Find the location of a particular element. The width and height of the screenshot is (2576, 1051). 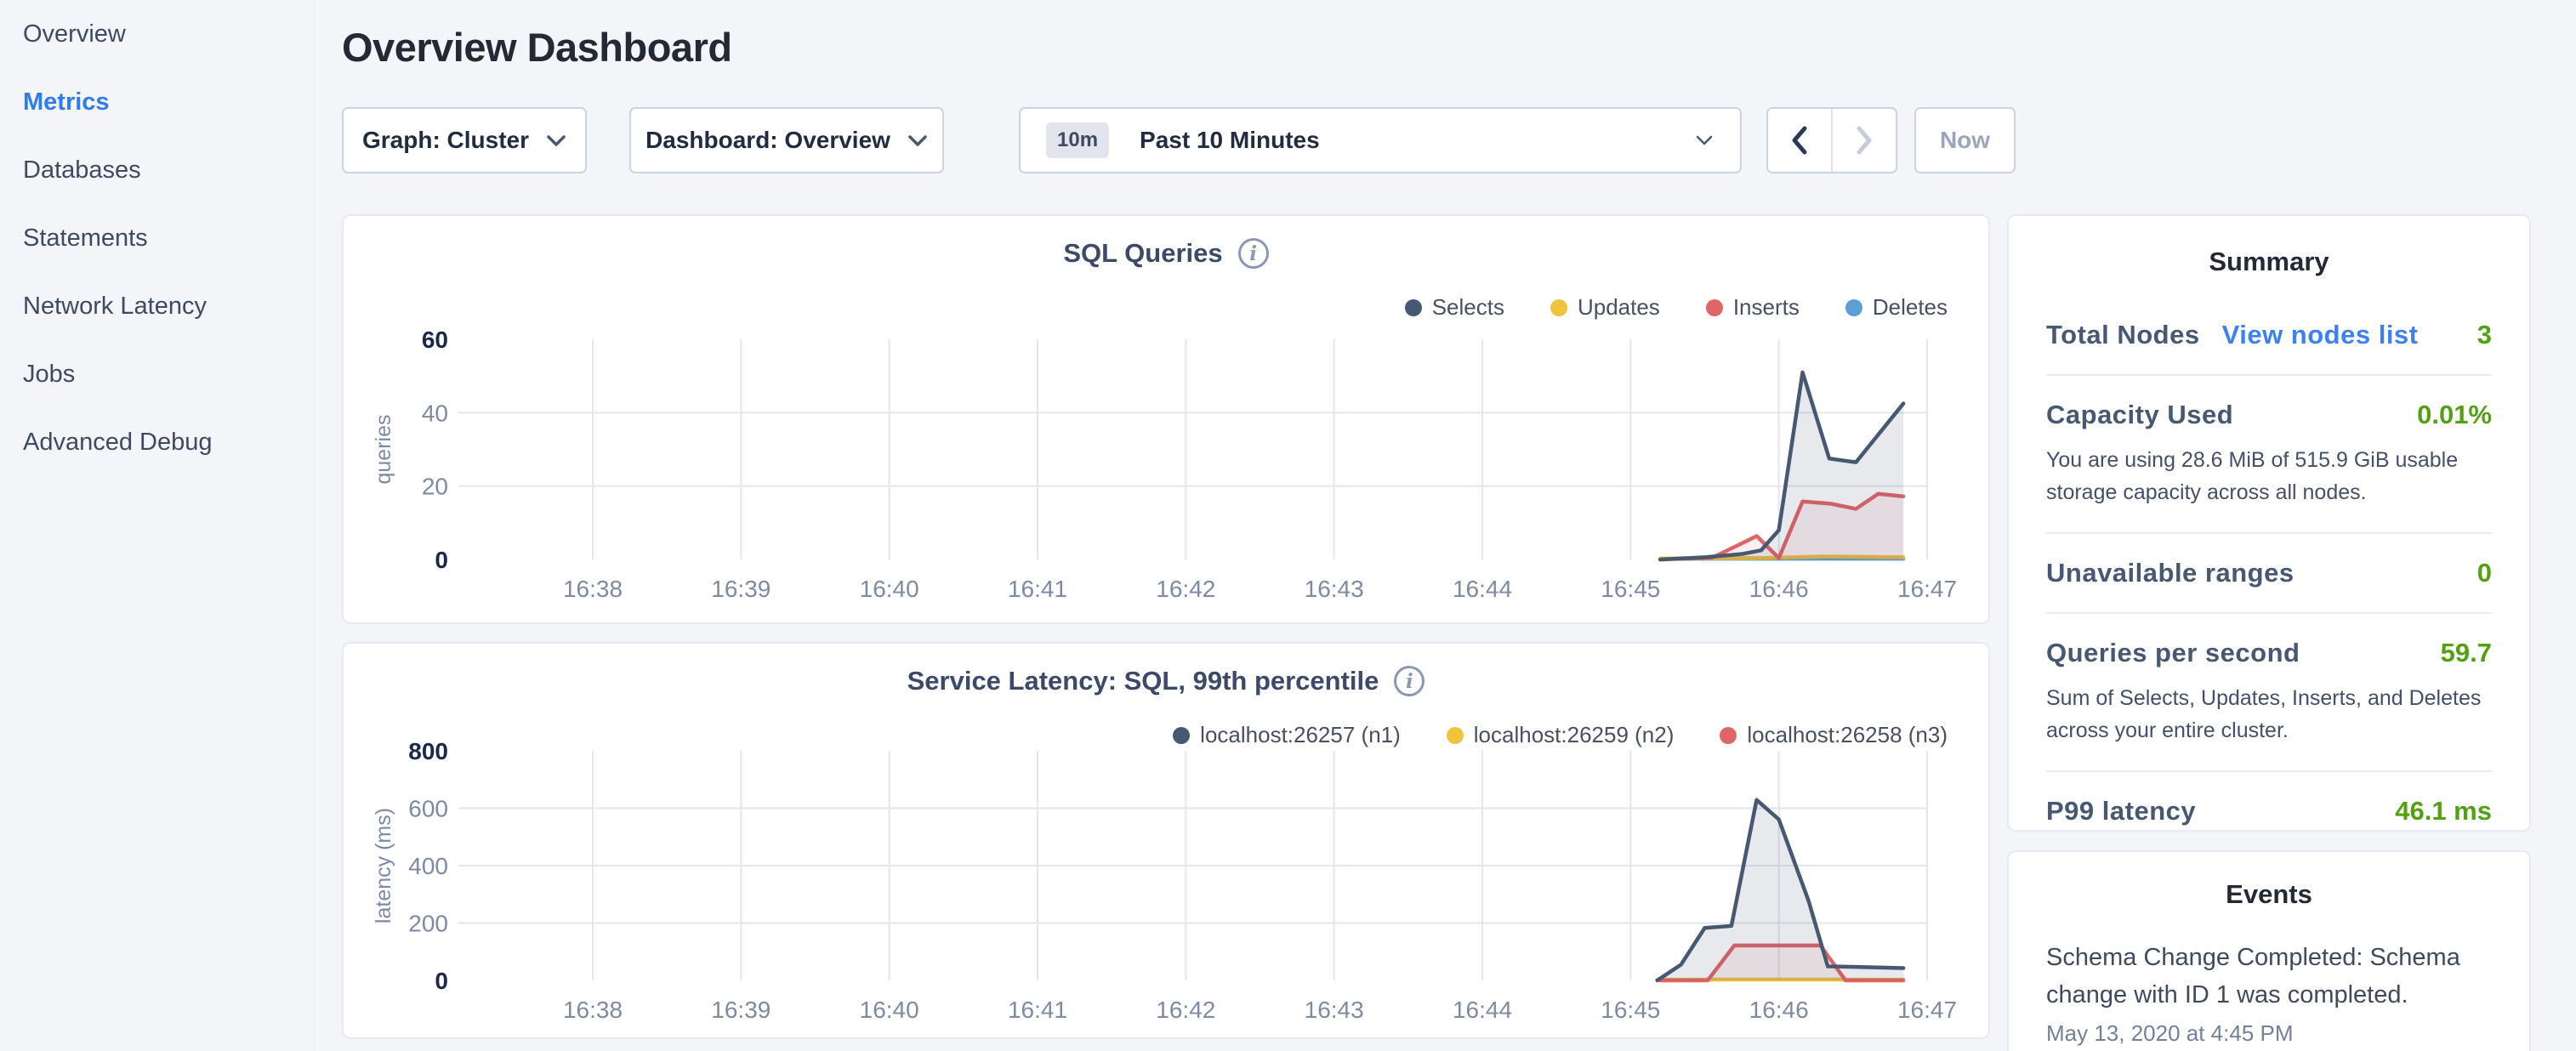

summary-label: P99 latency is located at coordinates (2121, 811).